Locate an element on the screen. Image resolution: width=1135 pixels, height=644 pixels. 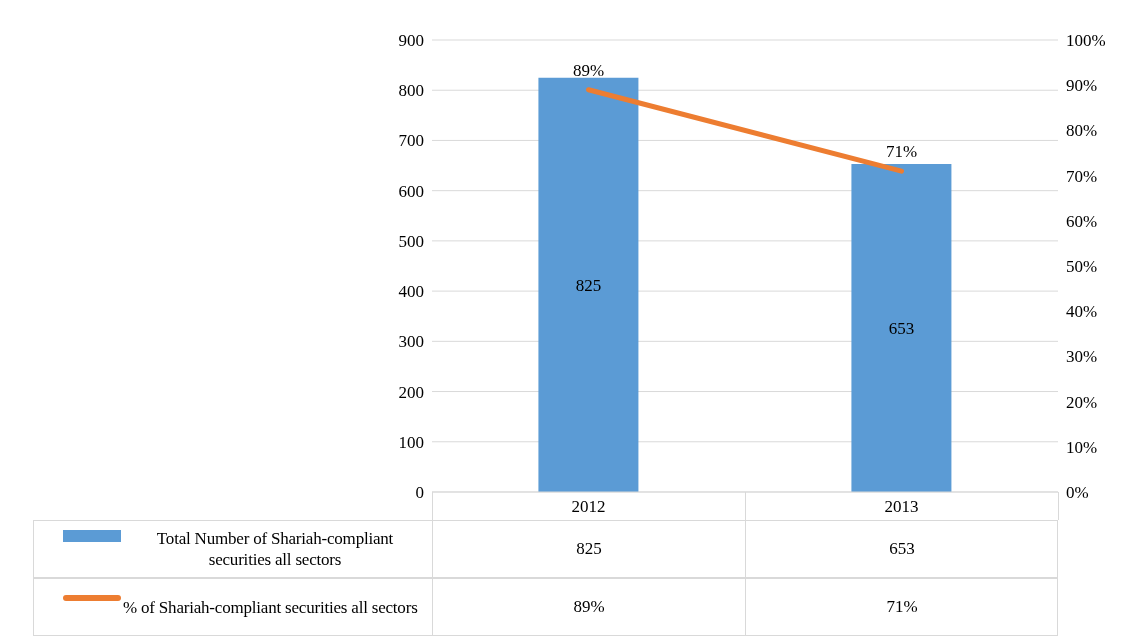
y2-tick-label: 80% is located at coordinates (1082, 131).